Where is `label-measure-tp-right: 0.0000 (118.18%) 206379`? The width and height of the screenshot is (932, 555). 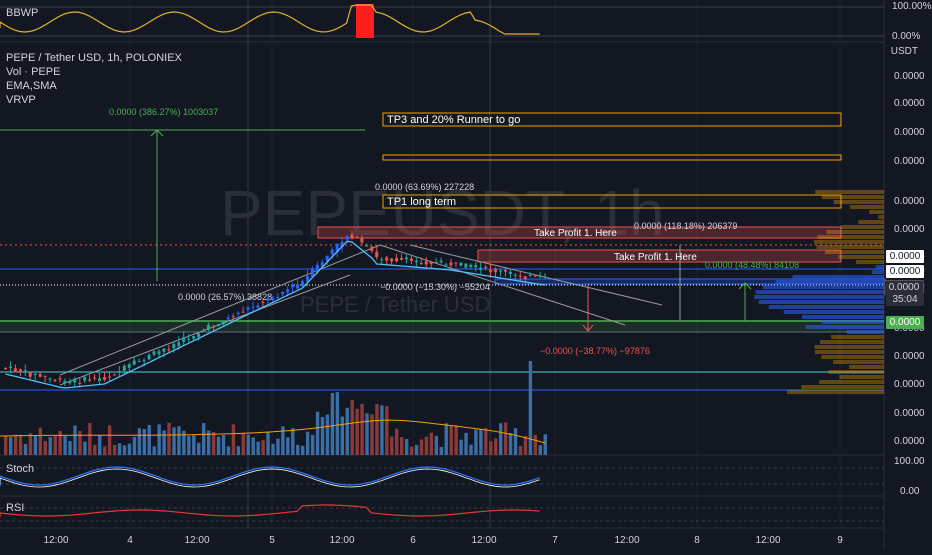
label-measure-tp-right: 0.0000 (118.18%) 206379 is located at coordinates (685, 226).